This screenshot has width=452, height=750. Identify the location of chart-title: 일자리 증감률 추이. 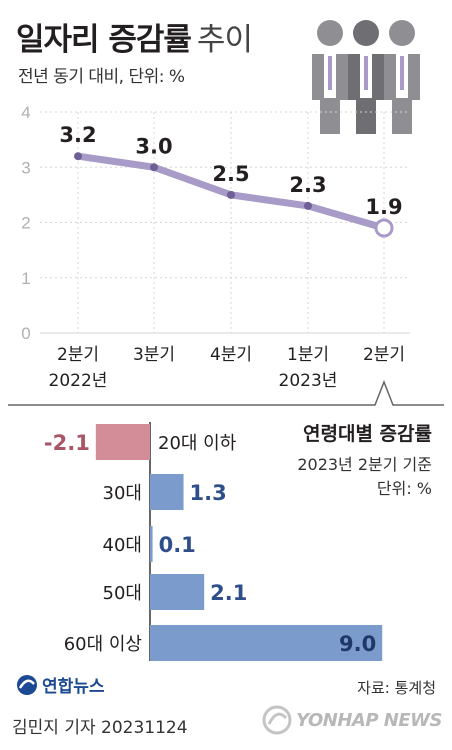
(134, 36).